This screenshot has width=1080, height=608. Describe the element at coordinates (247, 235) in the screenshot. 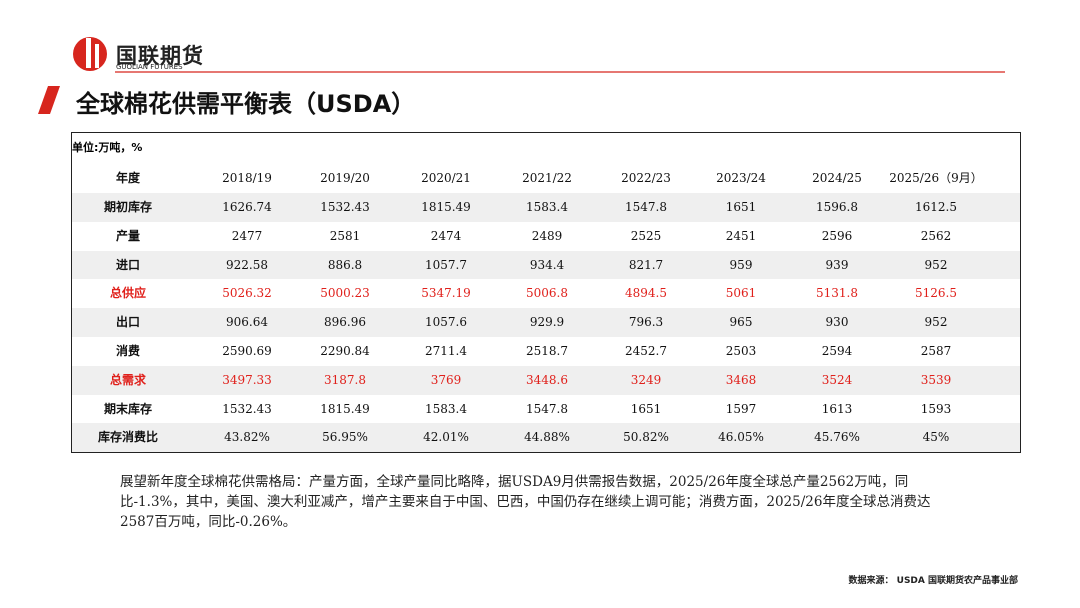

I see `table-cell: 2477` at that location.